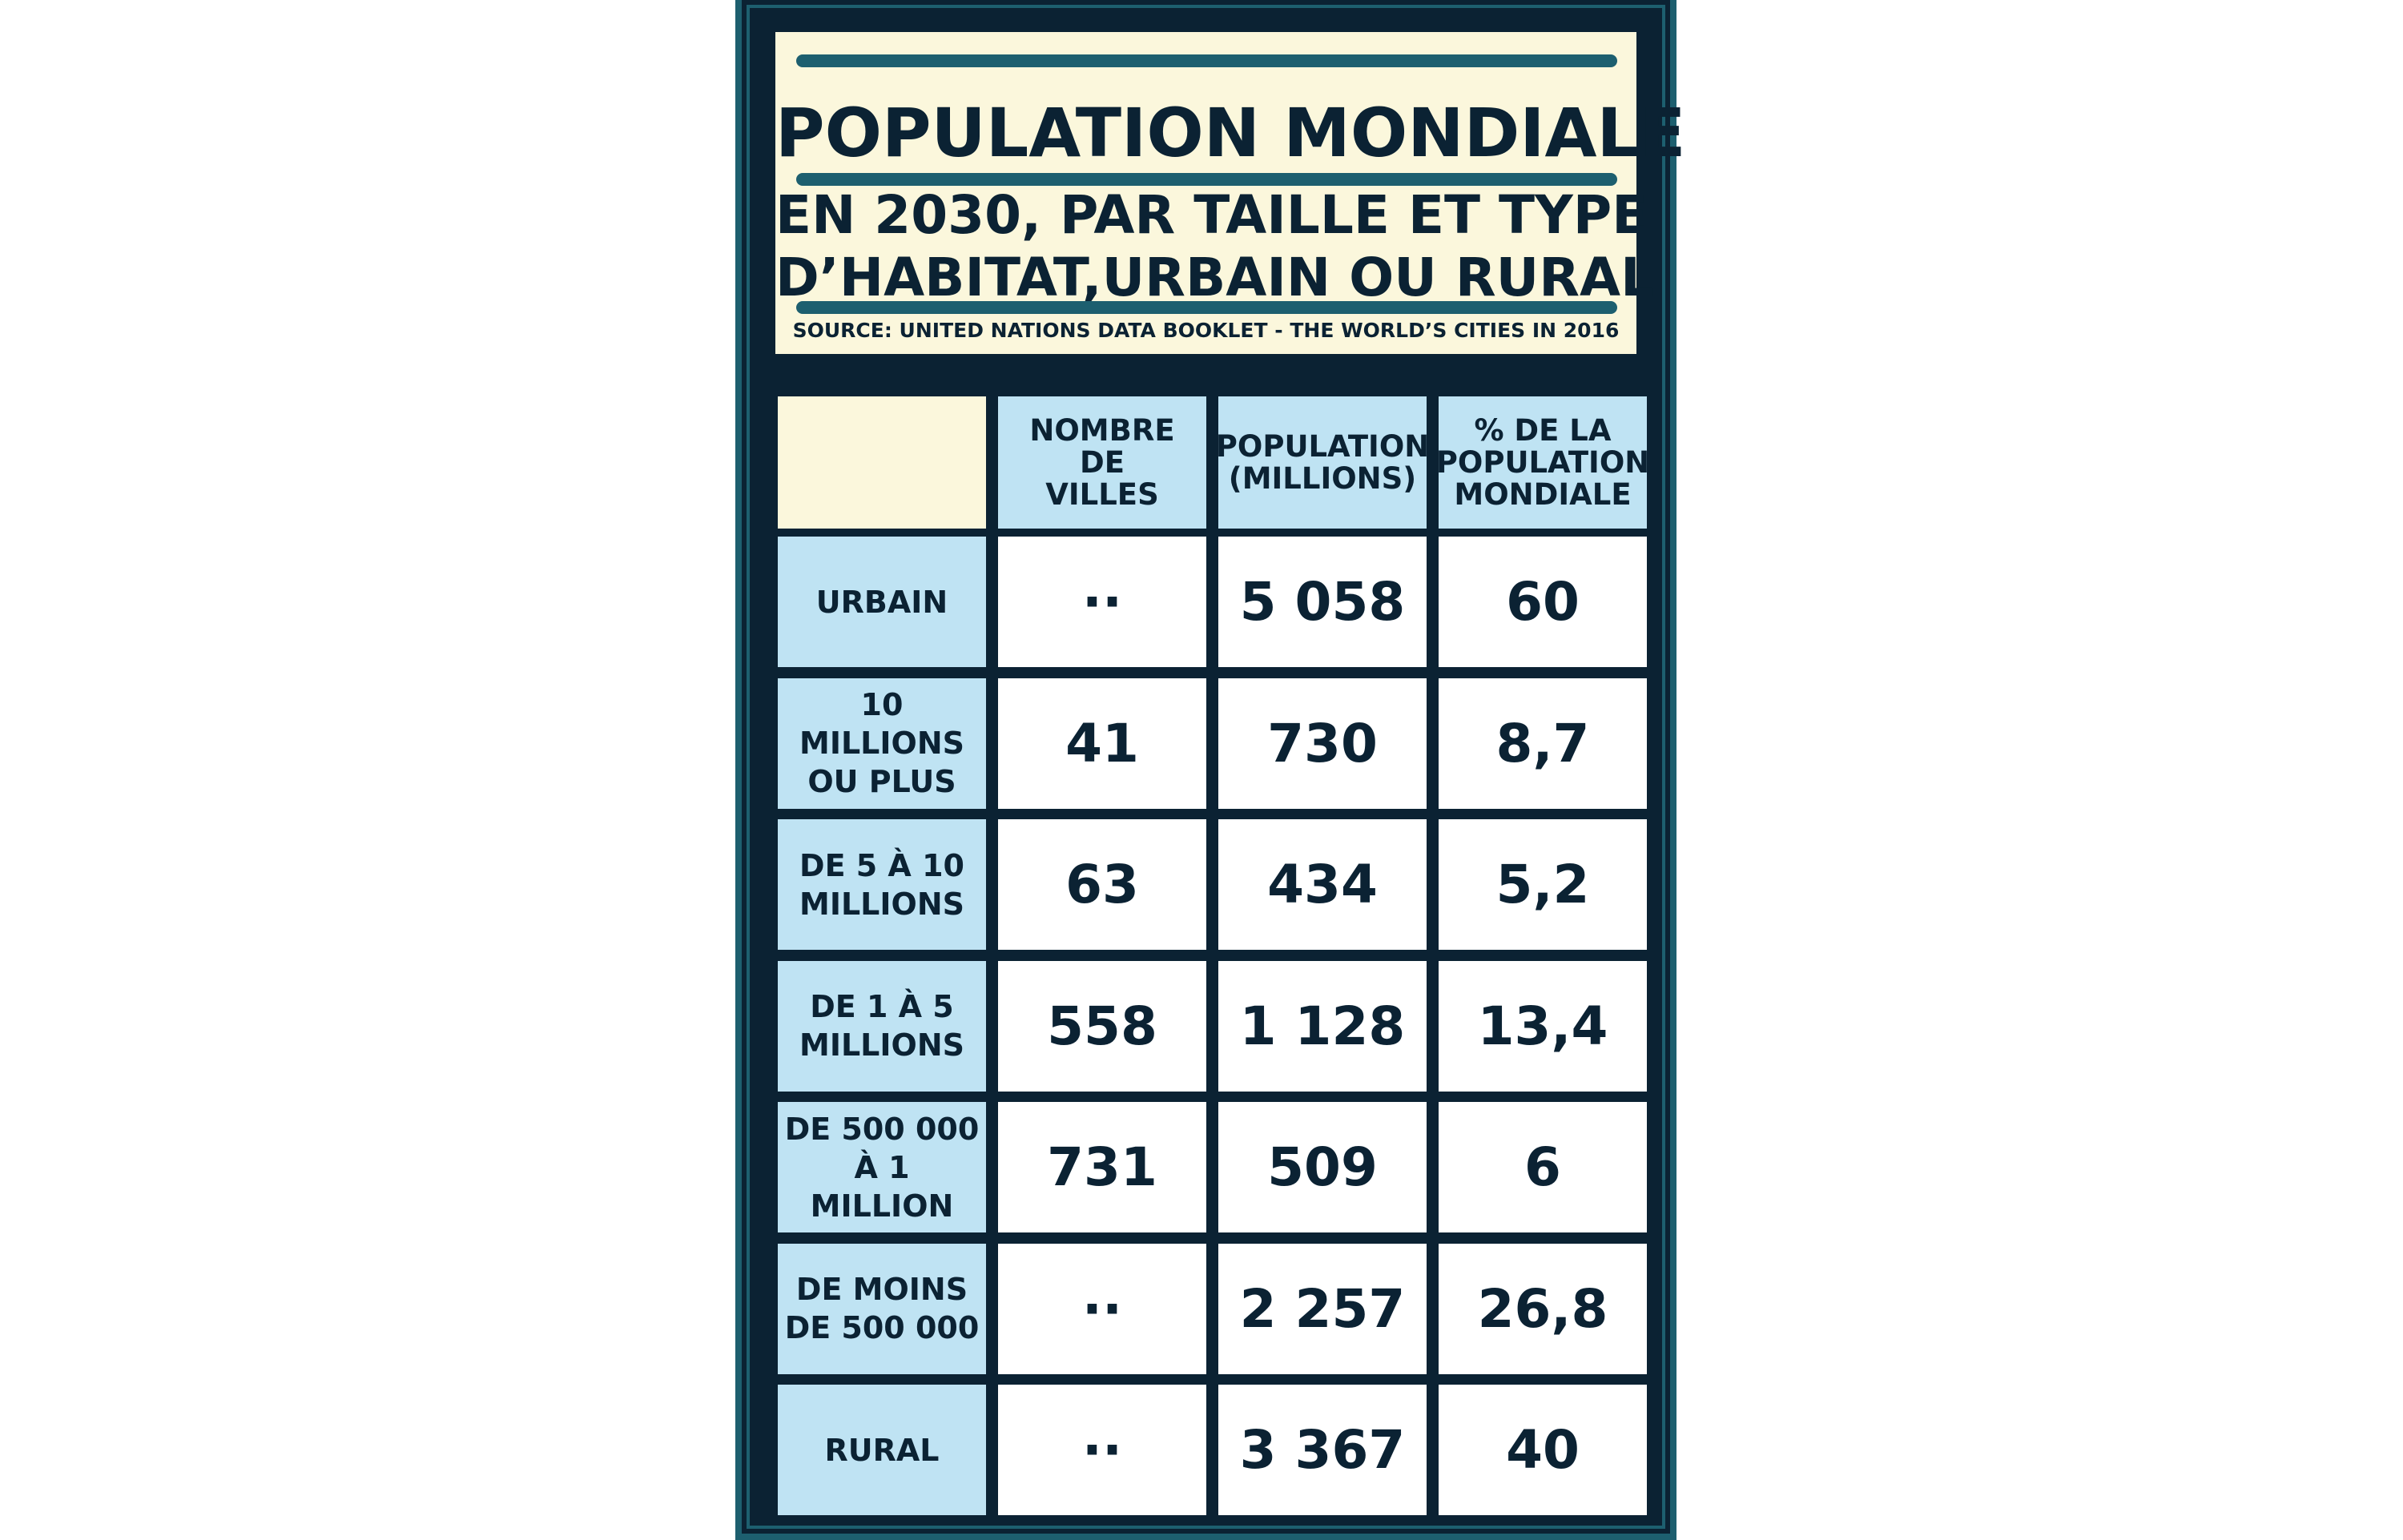 Image resolution: width=2403 pixels, height=1540 pixels. Describe the element at coordinates (882, 1167) in the screenshot. I see `row-label-5: DE 500 000 À 1 MILLION` at that location.